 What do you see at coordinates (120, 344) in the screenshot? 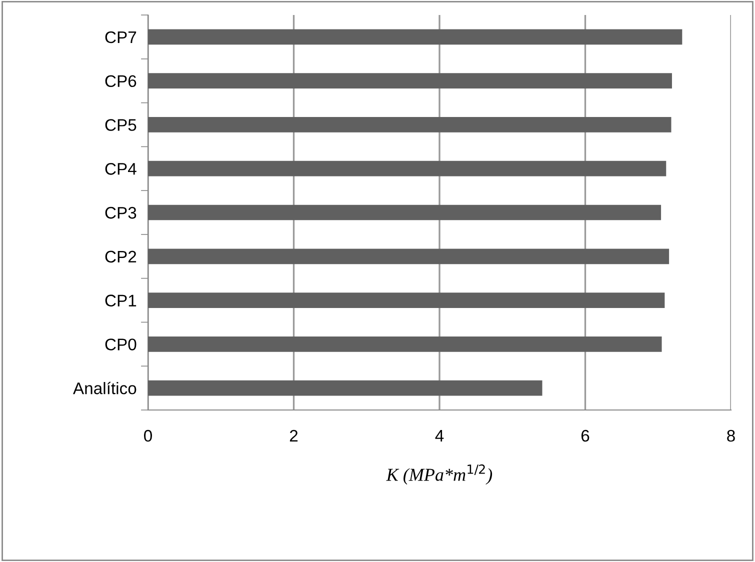
I see `y-tick-label: CP0` at bounding box center [120, 344].